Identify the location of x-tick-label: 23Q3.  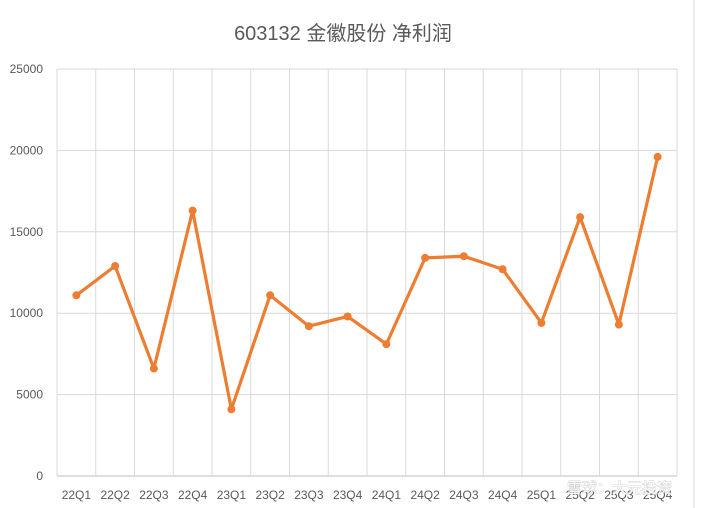
(309, 495).